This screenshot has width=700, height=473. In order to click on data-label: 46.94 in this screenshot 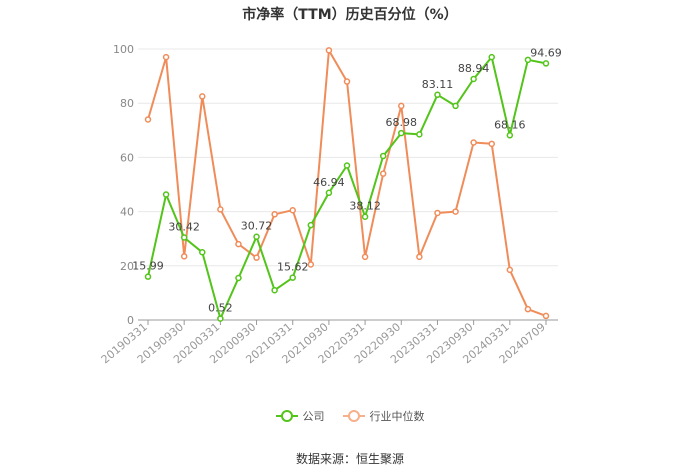, I will do `click(329, 182)`.